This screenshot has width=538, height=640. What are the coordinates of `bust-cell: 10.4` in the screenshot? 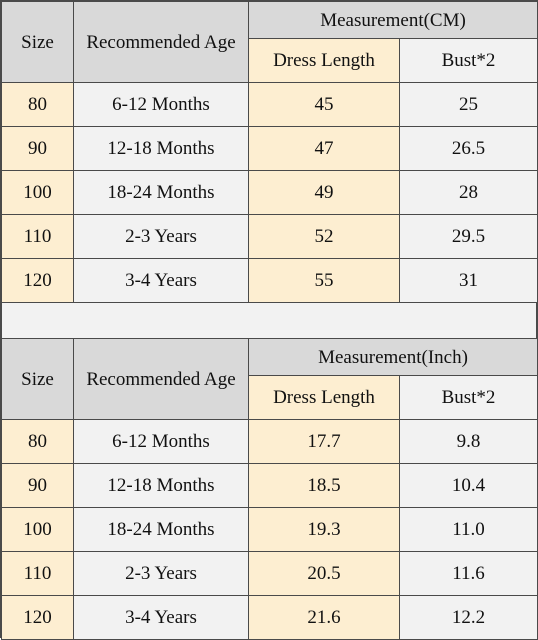 It's located at (468, 485).